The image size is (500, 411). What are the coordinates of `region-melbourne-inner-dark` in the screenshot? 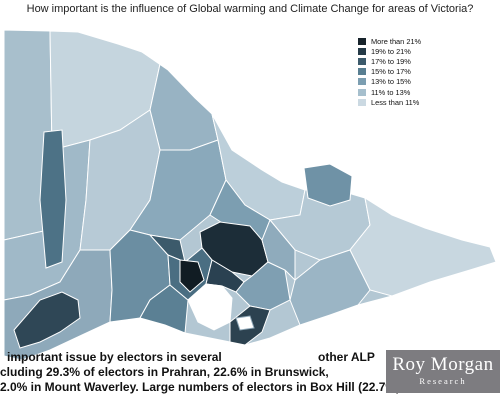 It's located at (192, 276).